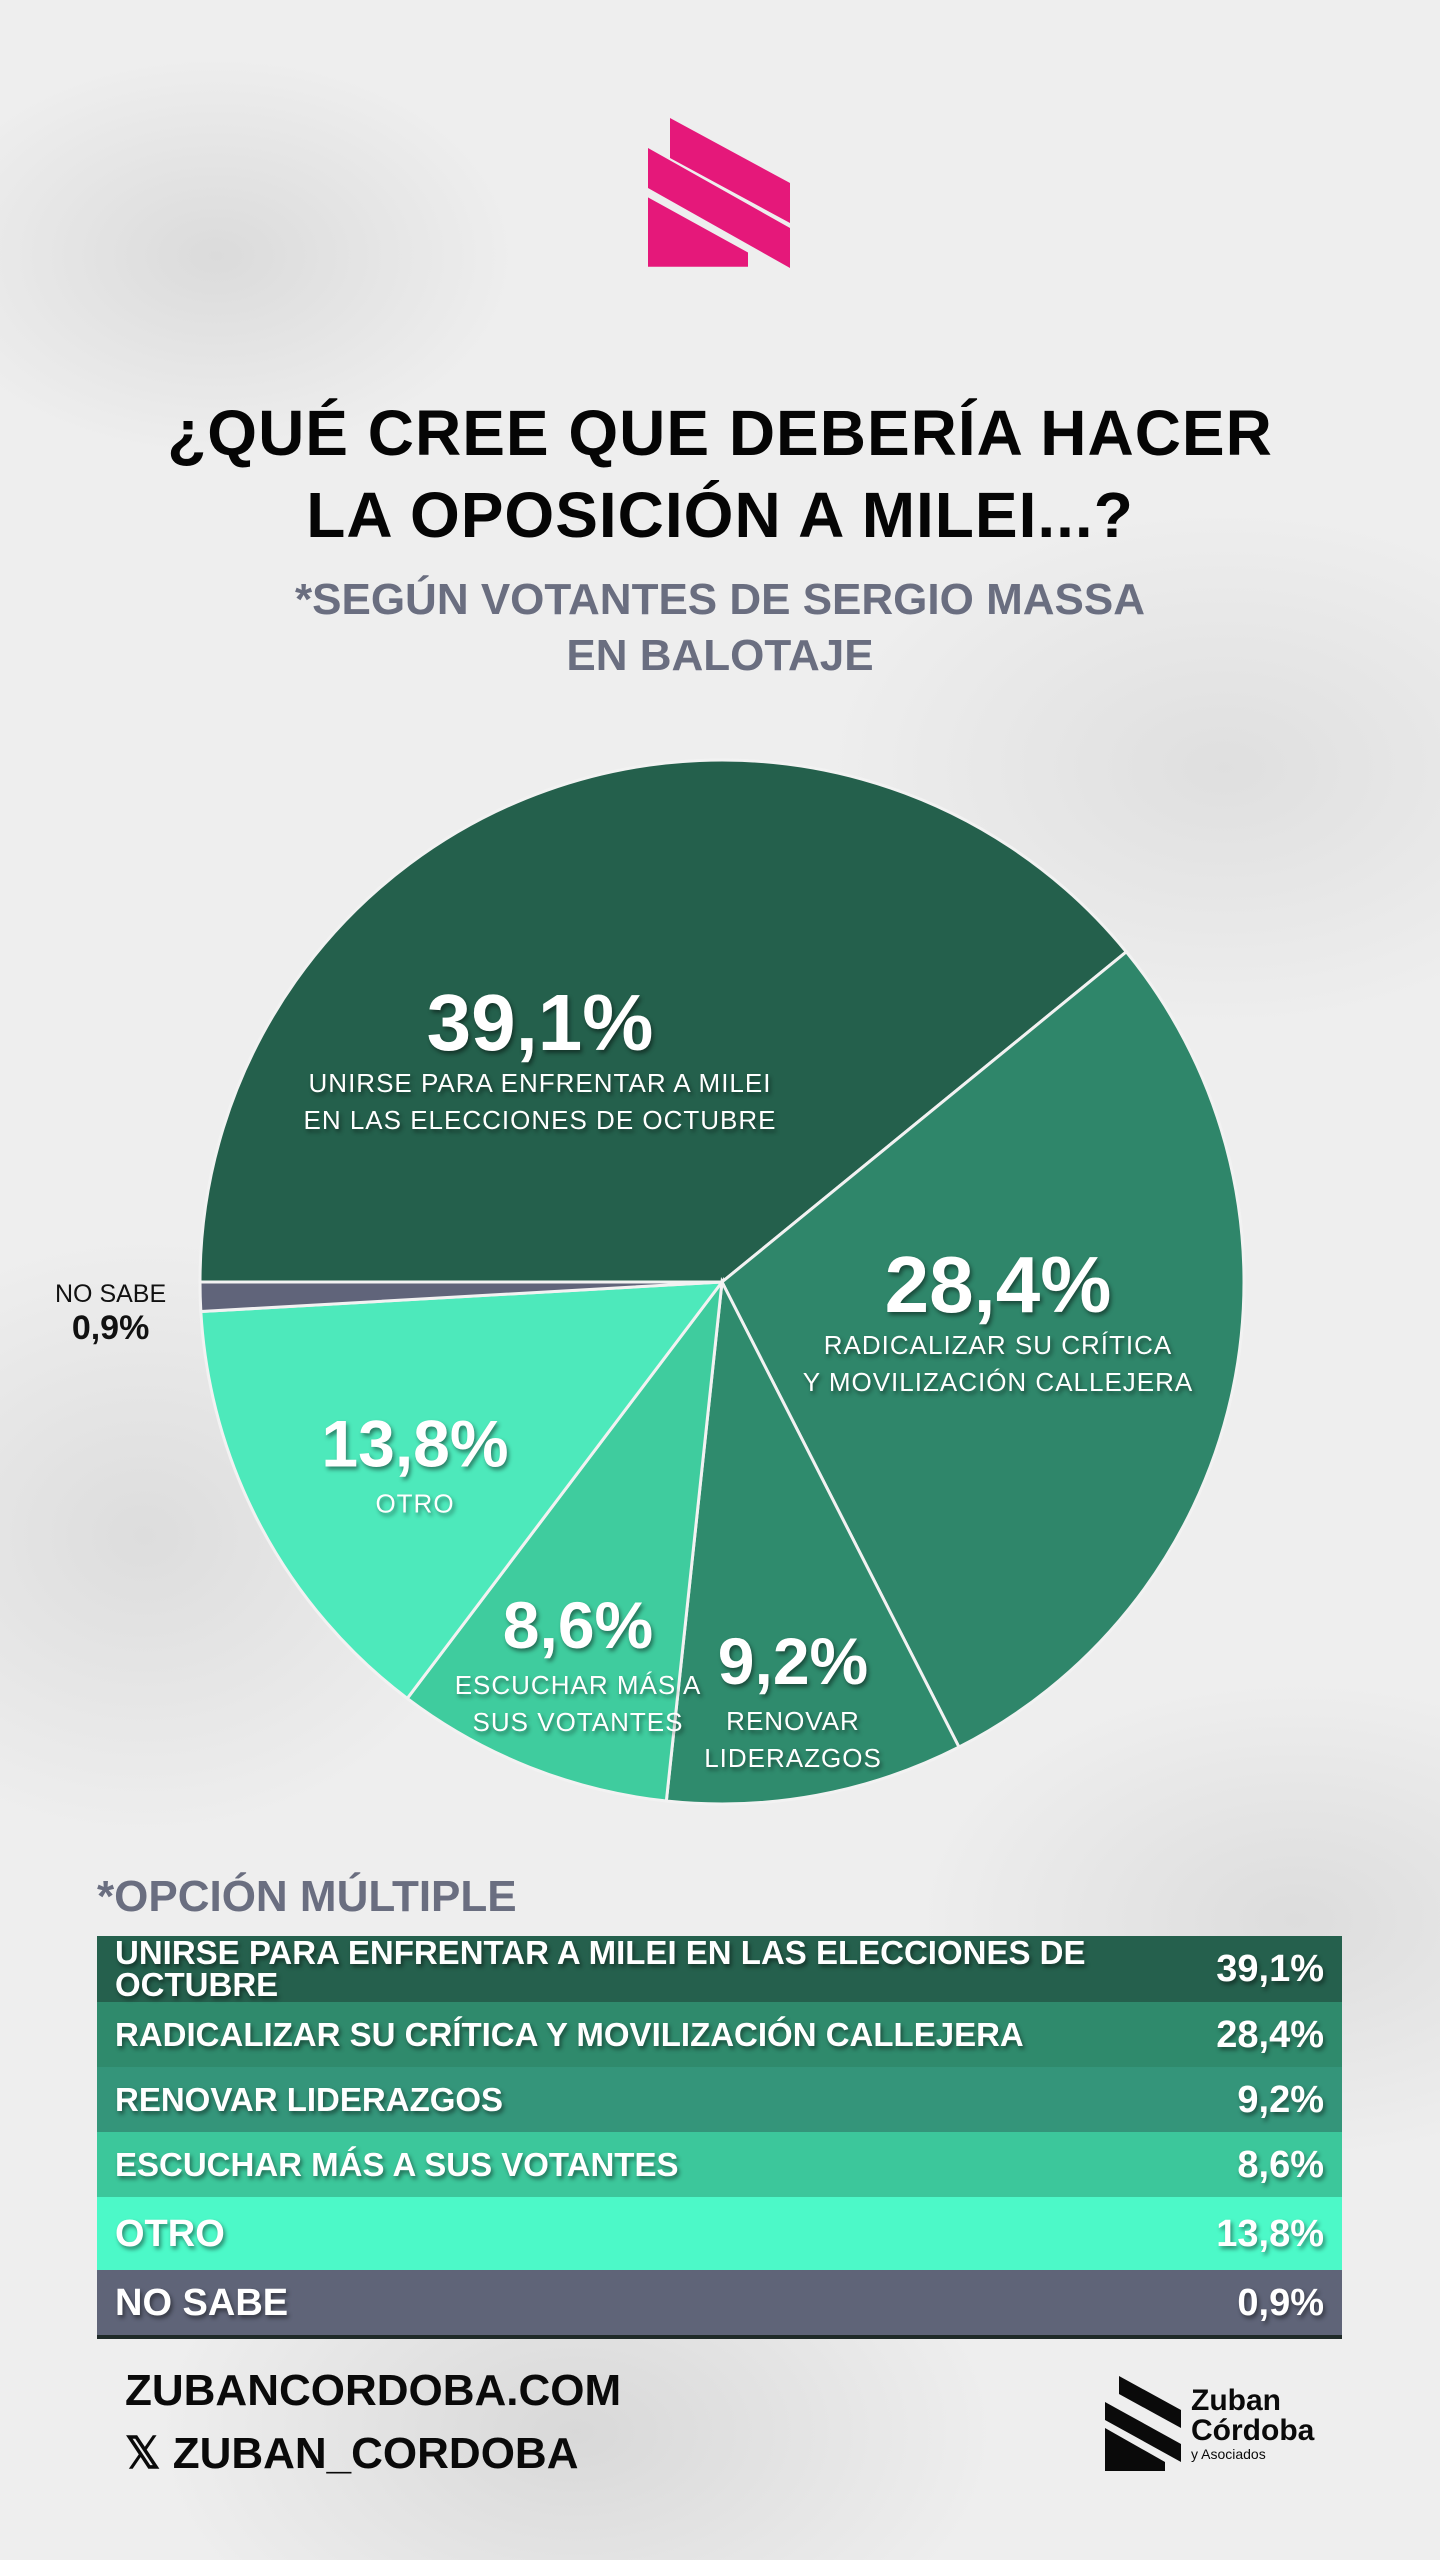 The image size is (1440, 2560). What do you see at coordinates (1270, 1969) in the screenshot?
I see `row-value: 39,1%` at bounding box center [1270, 1969].